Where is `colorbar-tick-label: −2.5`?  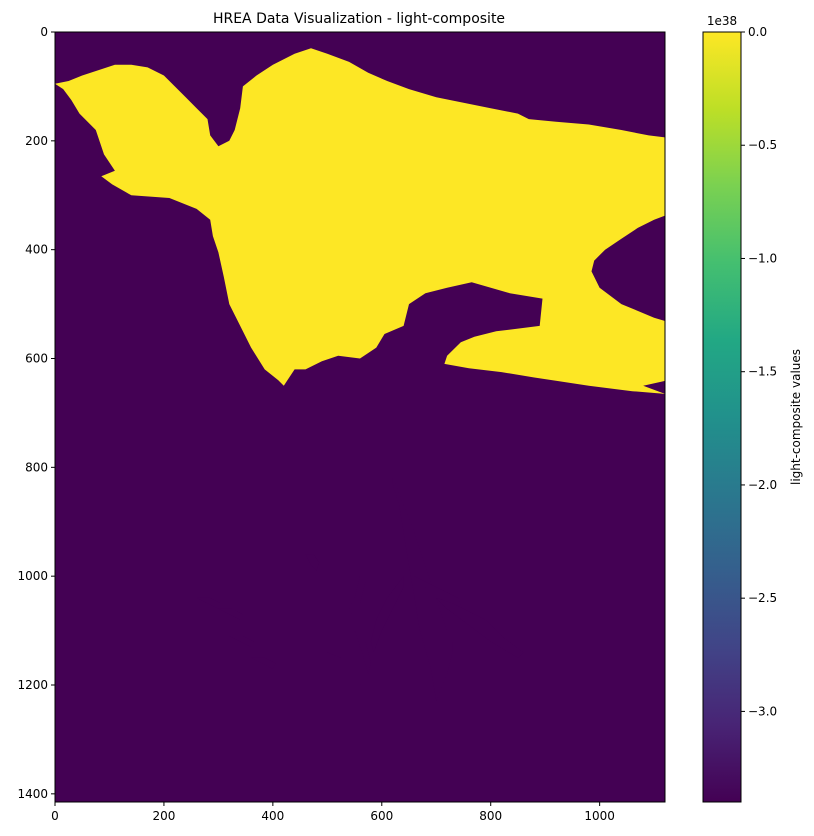
colorbar-tick-label: −2.5 is located at coordinates (762, 598).